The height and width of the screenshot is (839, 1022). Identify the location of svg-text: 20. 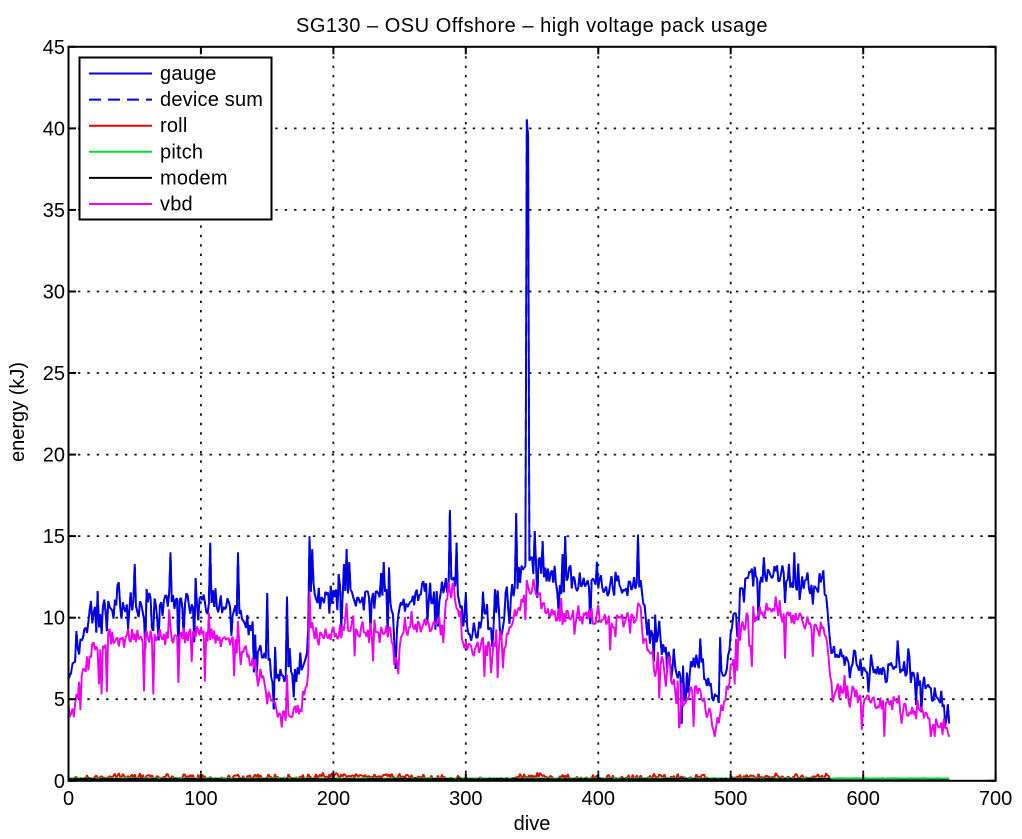
(54, 456).